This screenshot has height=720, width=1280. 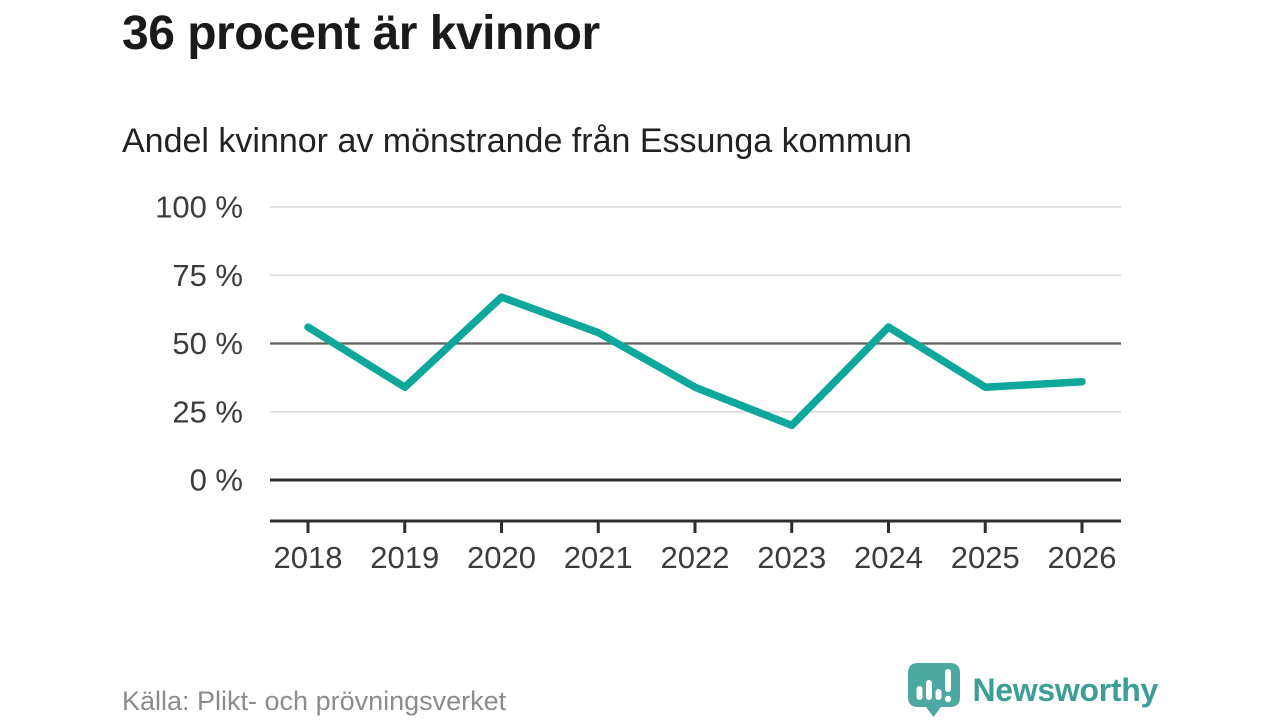 What do you see at coordinates (791, 557) in the screenshot?
I see `x-tick-label-2023: 2023` at bounding box center [791, 557].